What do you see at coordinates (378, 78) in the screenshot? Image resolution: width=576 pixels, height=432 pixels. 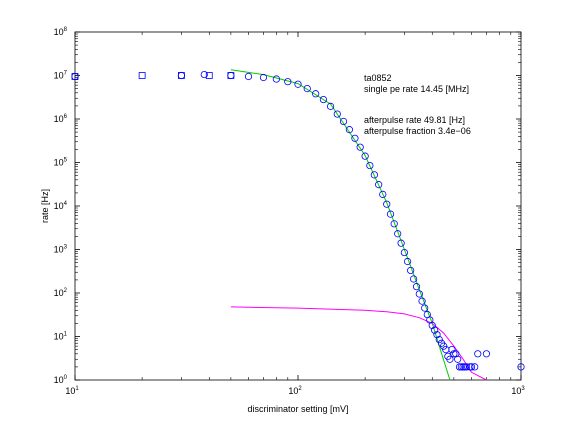 I see `annotation-tube-id: ta0852` at bounding box center [378, 78].